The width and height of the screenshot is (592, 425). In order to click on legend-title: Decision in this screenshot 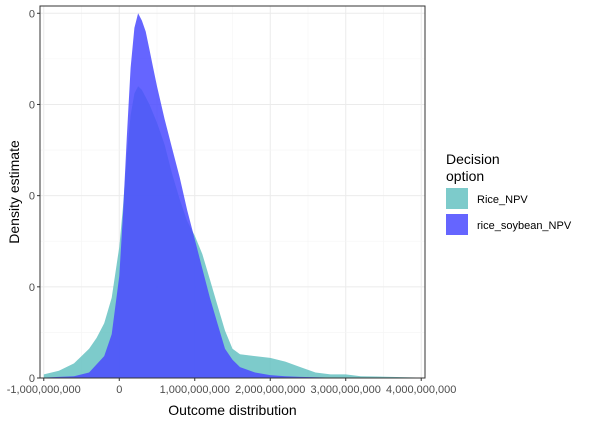, I will do `click(473, 159)`.